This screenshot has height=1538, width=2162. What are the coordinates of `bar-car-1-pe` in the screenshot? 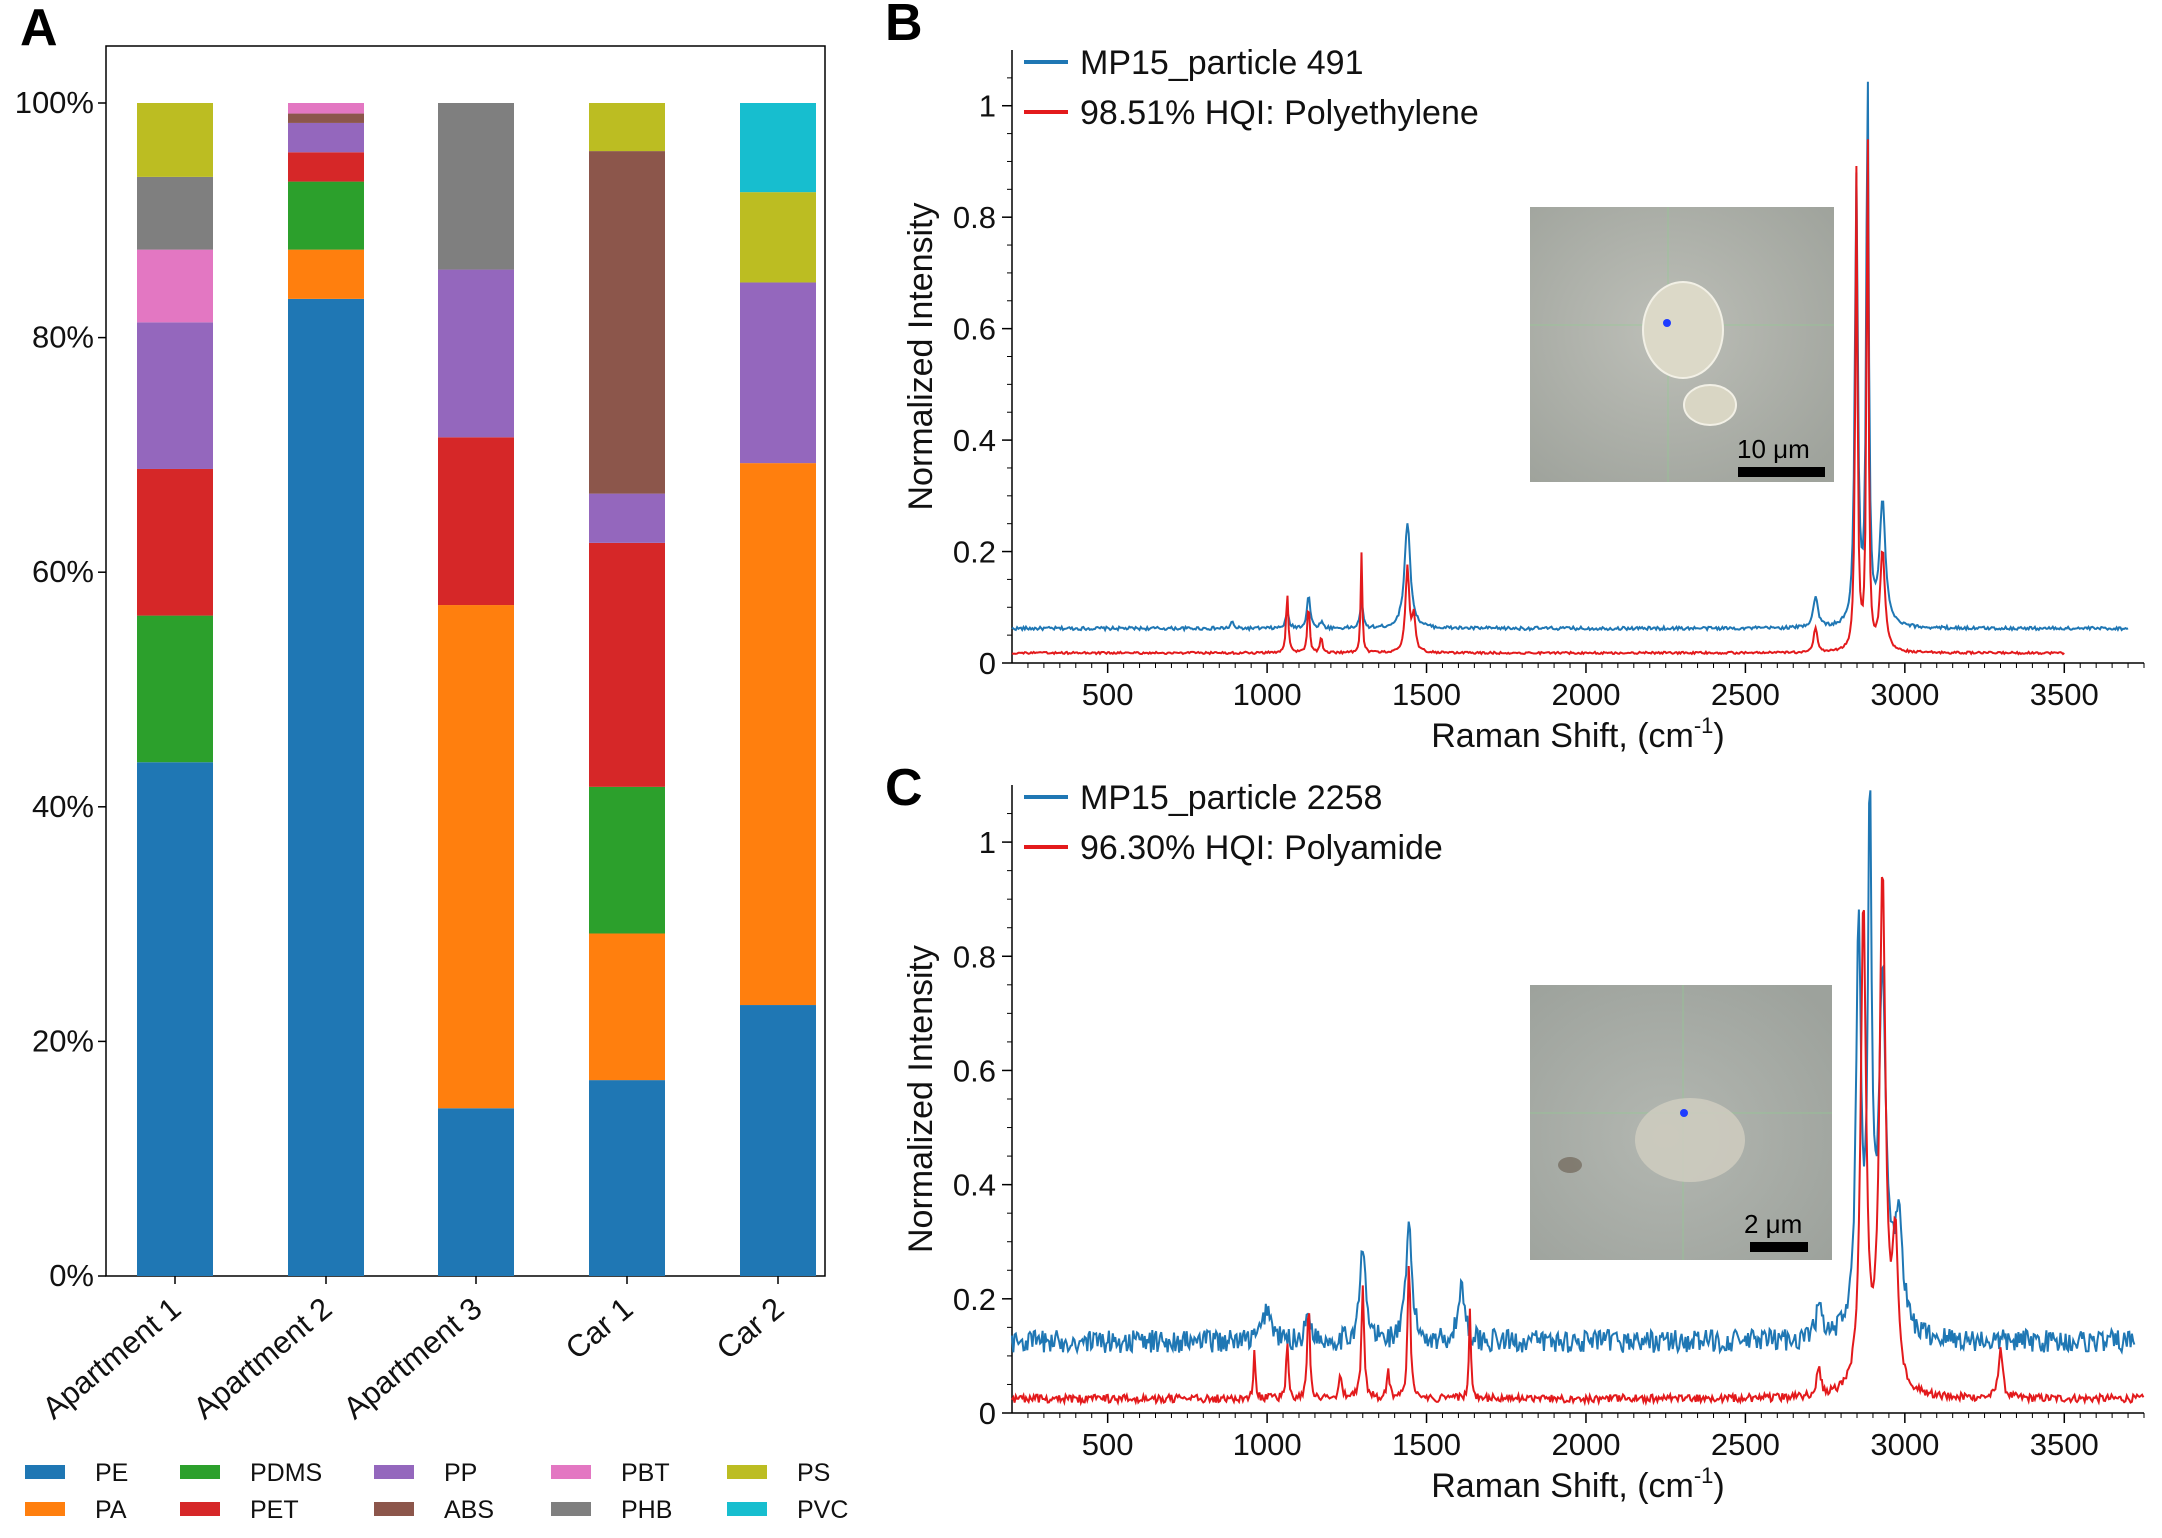 It's located at (627, 1178).